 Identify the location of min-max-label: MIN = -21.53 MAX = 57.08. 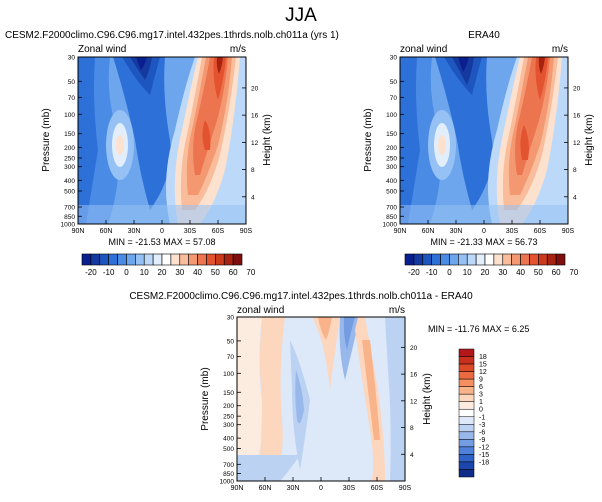
(161, 242).